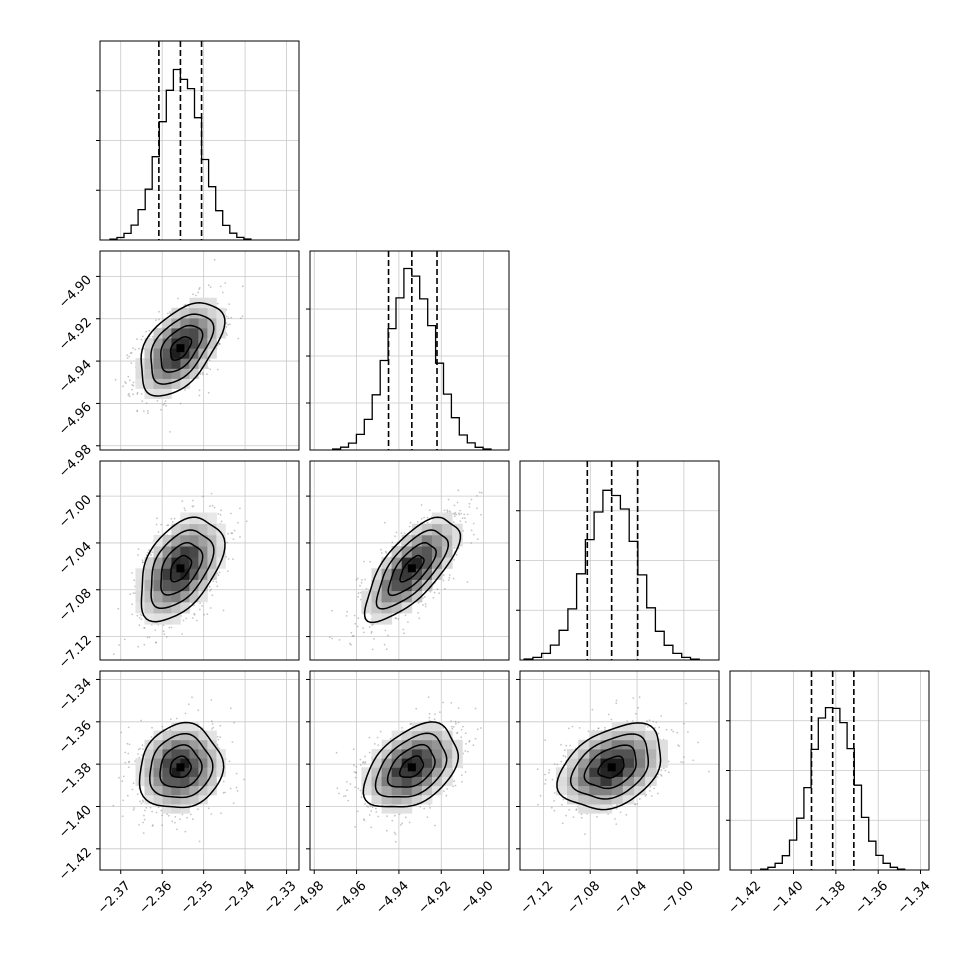 The width and height of the screenshot is (970, 970). What do you see at coordinates (75, 461) in the screenshot?
I see `y-tick-label-1: −4.98` at bounding box center [75, 461].